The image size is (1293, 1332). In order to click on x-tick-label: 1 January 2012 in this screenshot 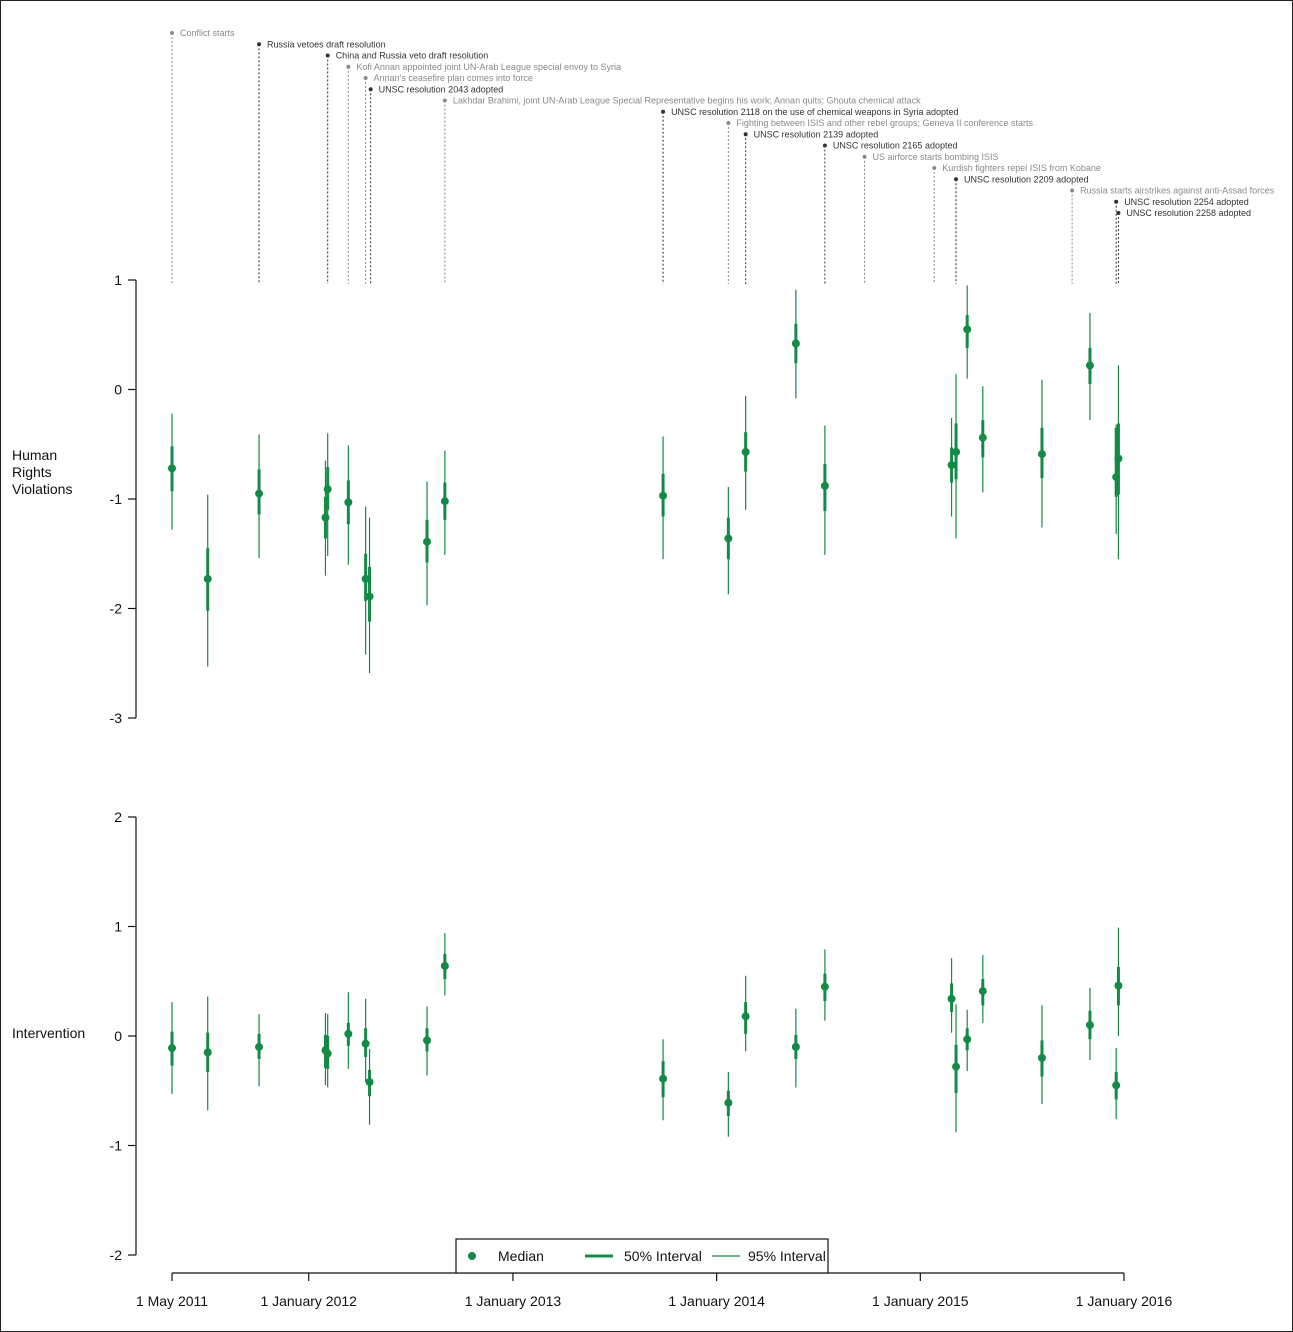, I will do `click(308, 1301)`.